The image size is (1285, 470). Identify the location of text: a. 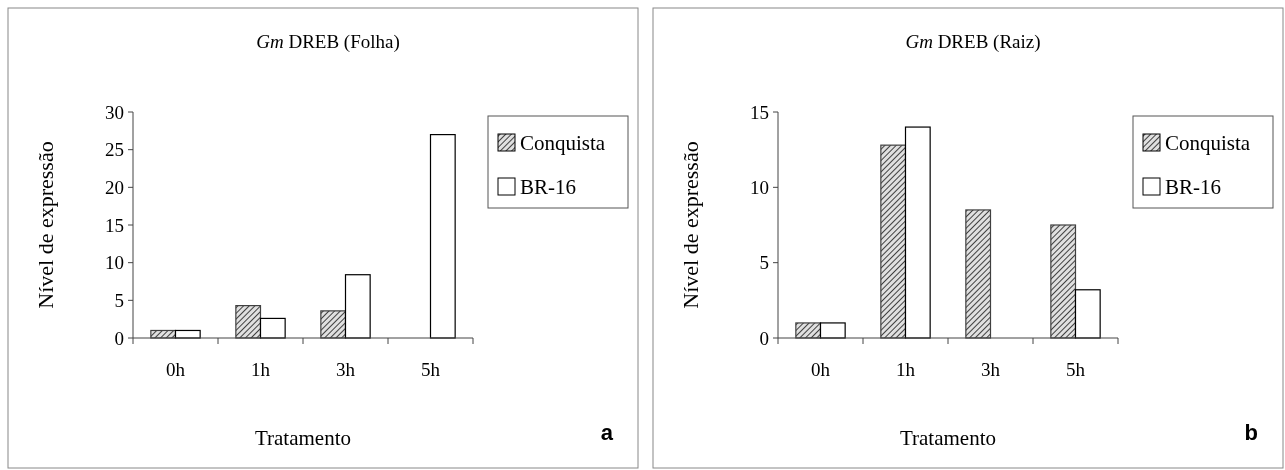
(607, 432).